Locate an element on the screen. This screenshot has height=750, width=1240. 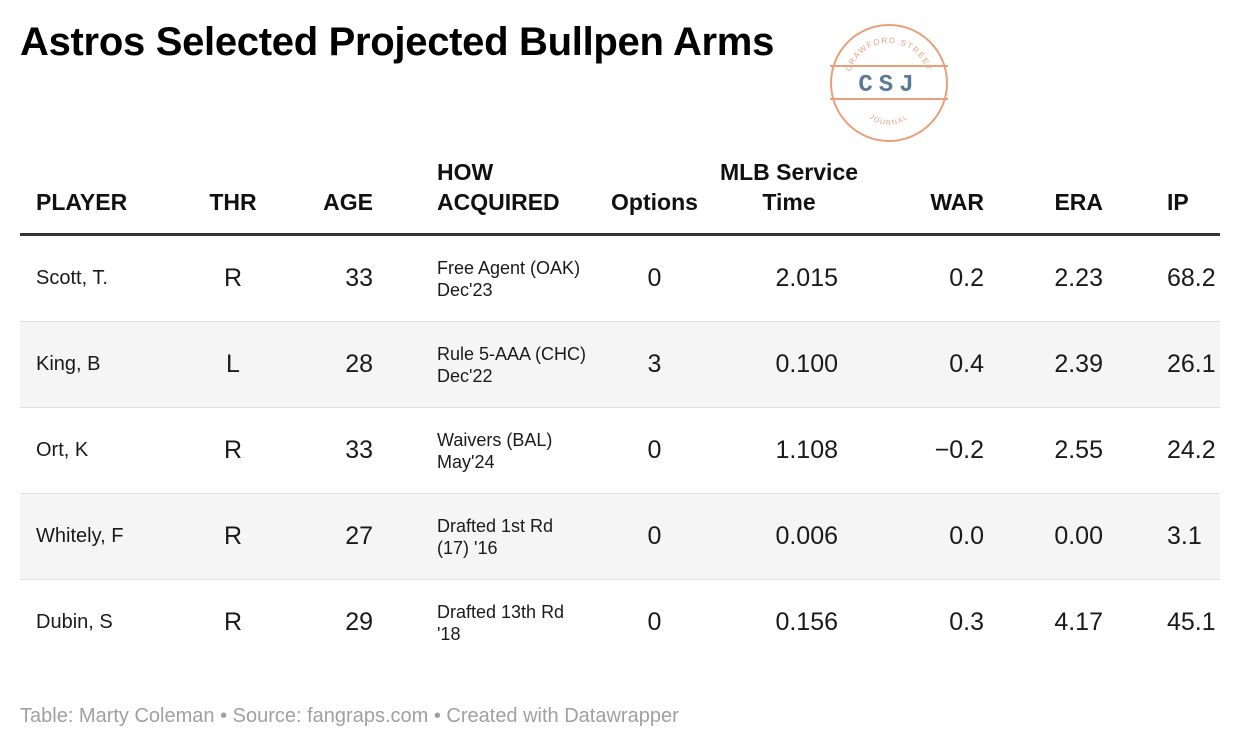
cell-war: −0.2 is located at coordinates (924, 450).